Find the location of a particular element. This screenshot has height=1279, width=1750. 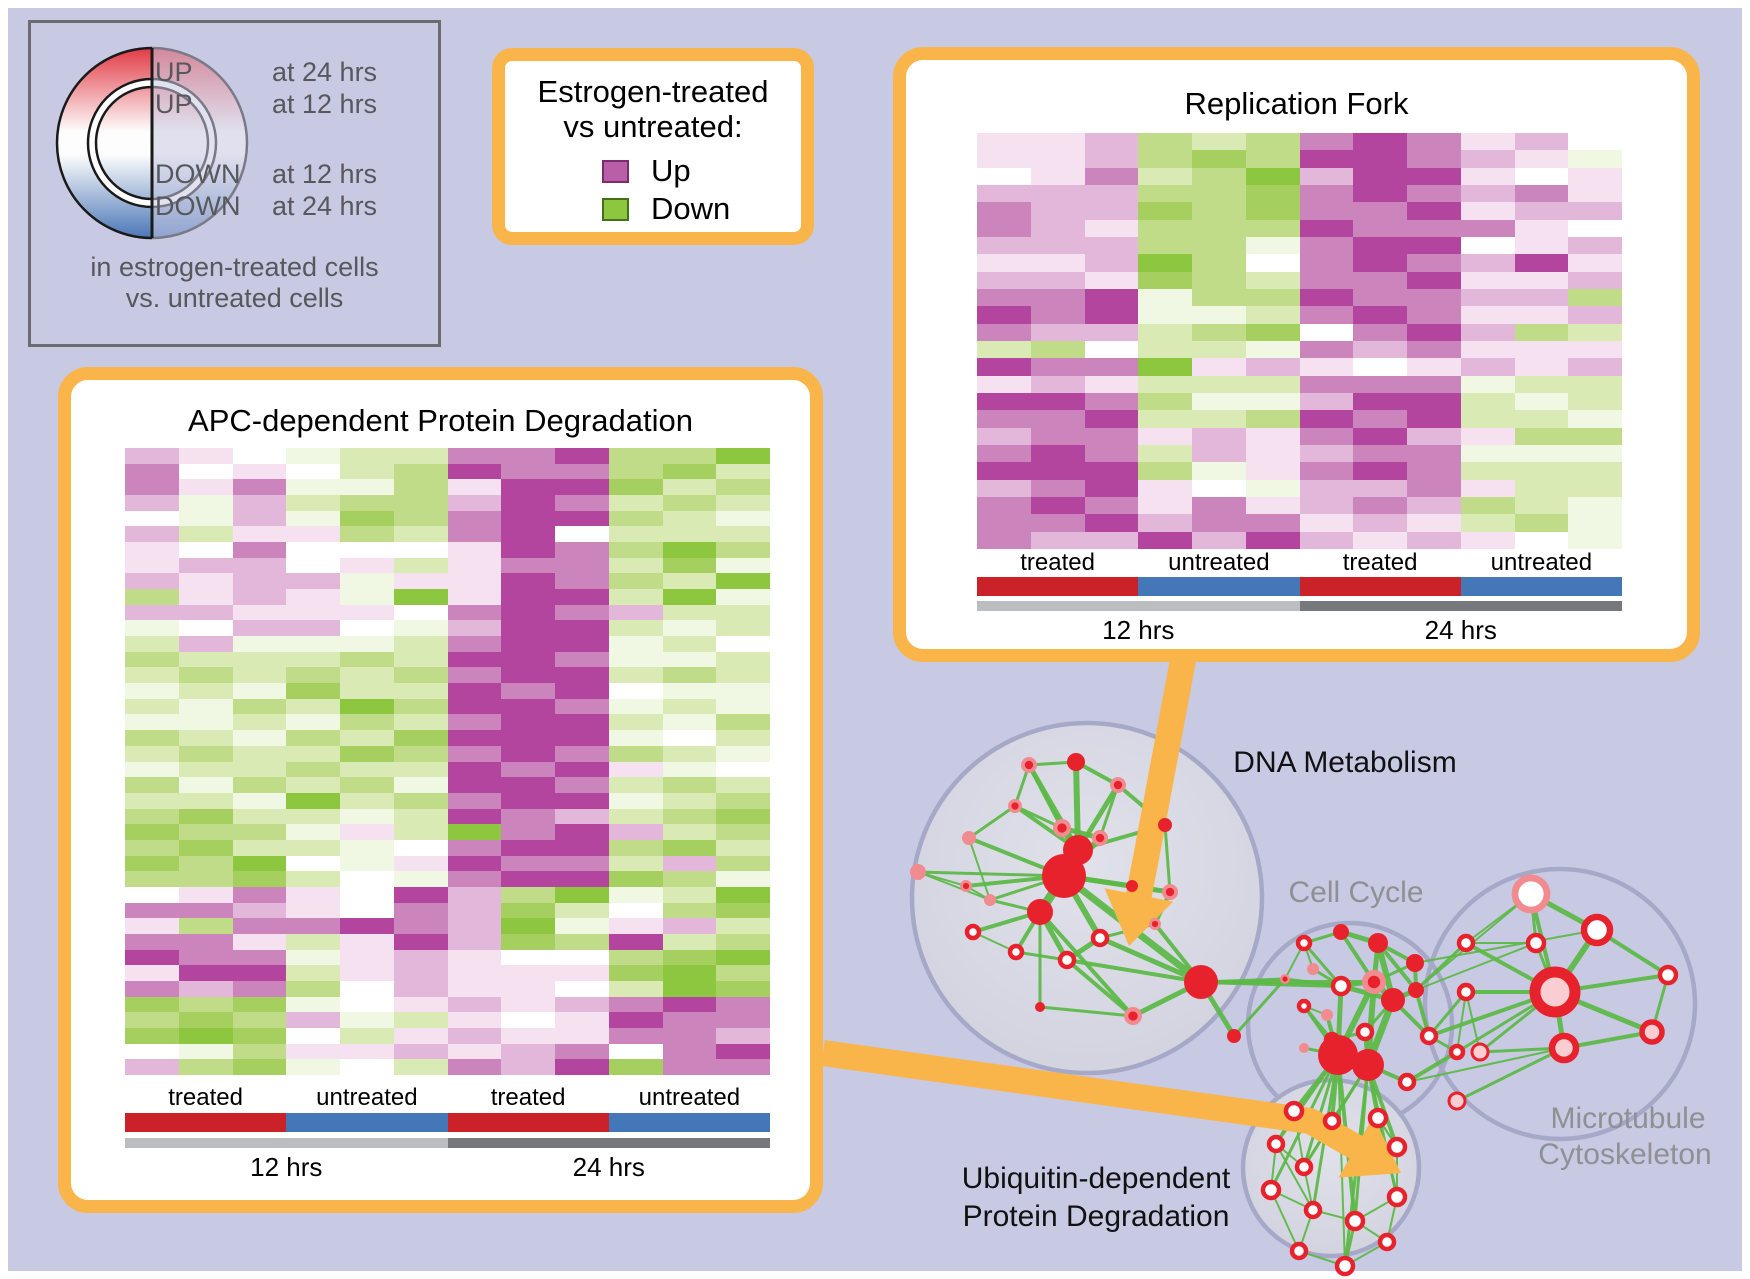

cluster-label: Cell Cycle is located at coordinates (1355, 892).